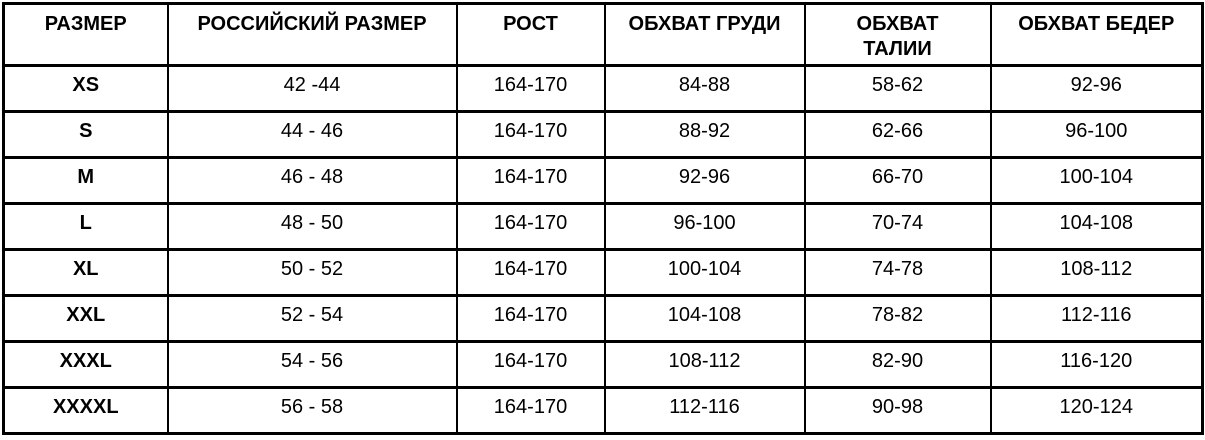 The image size is (1205, 440). What do you see at coordinates (530, 34) in the screenshot?
I see `column-header-height: РОСТ` at bounding box center [530, 34].